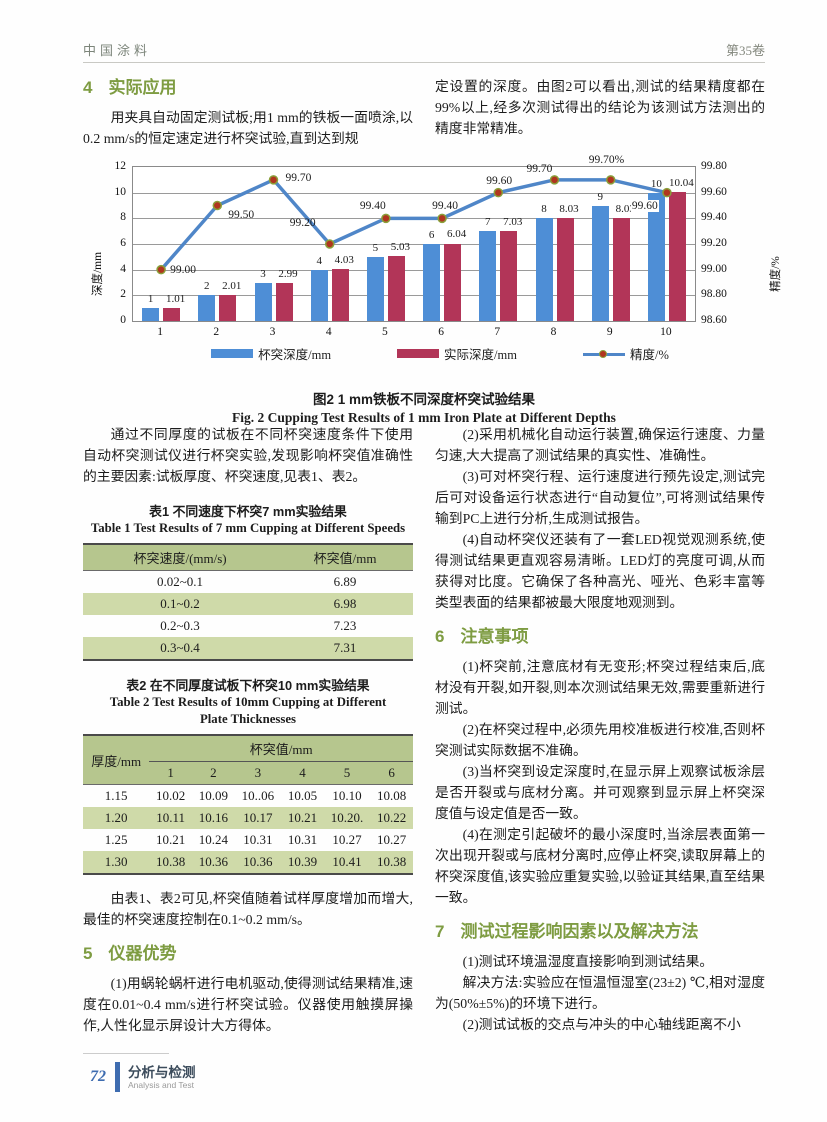  Describe the element at coordinates (180, 625) in the screenshot. I see `table-cell: 0.2~0.3` at that location.